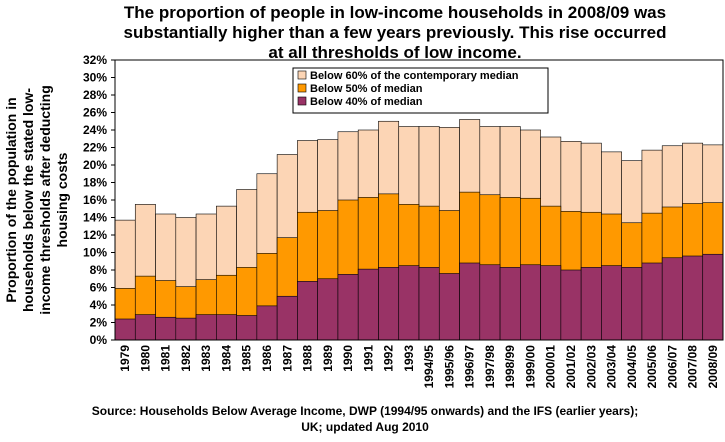  What do you see at coordinates (348, 358) in the screenshot?
I see `x-tick-label: 1990` at bounding box center [348, 358].